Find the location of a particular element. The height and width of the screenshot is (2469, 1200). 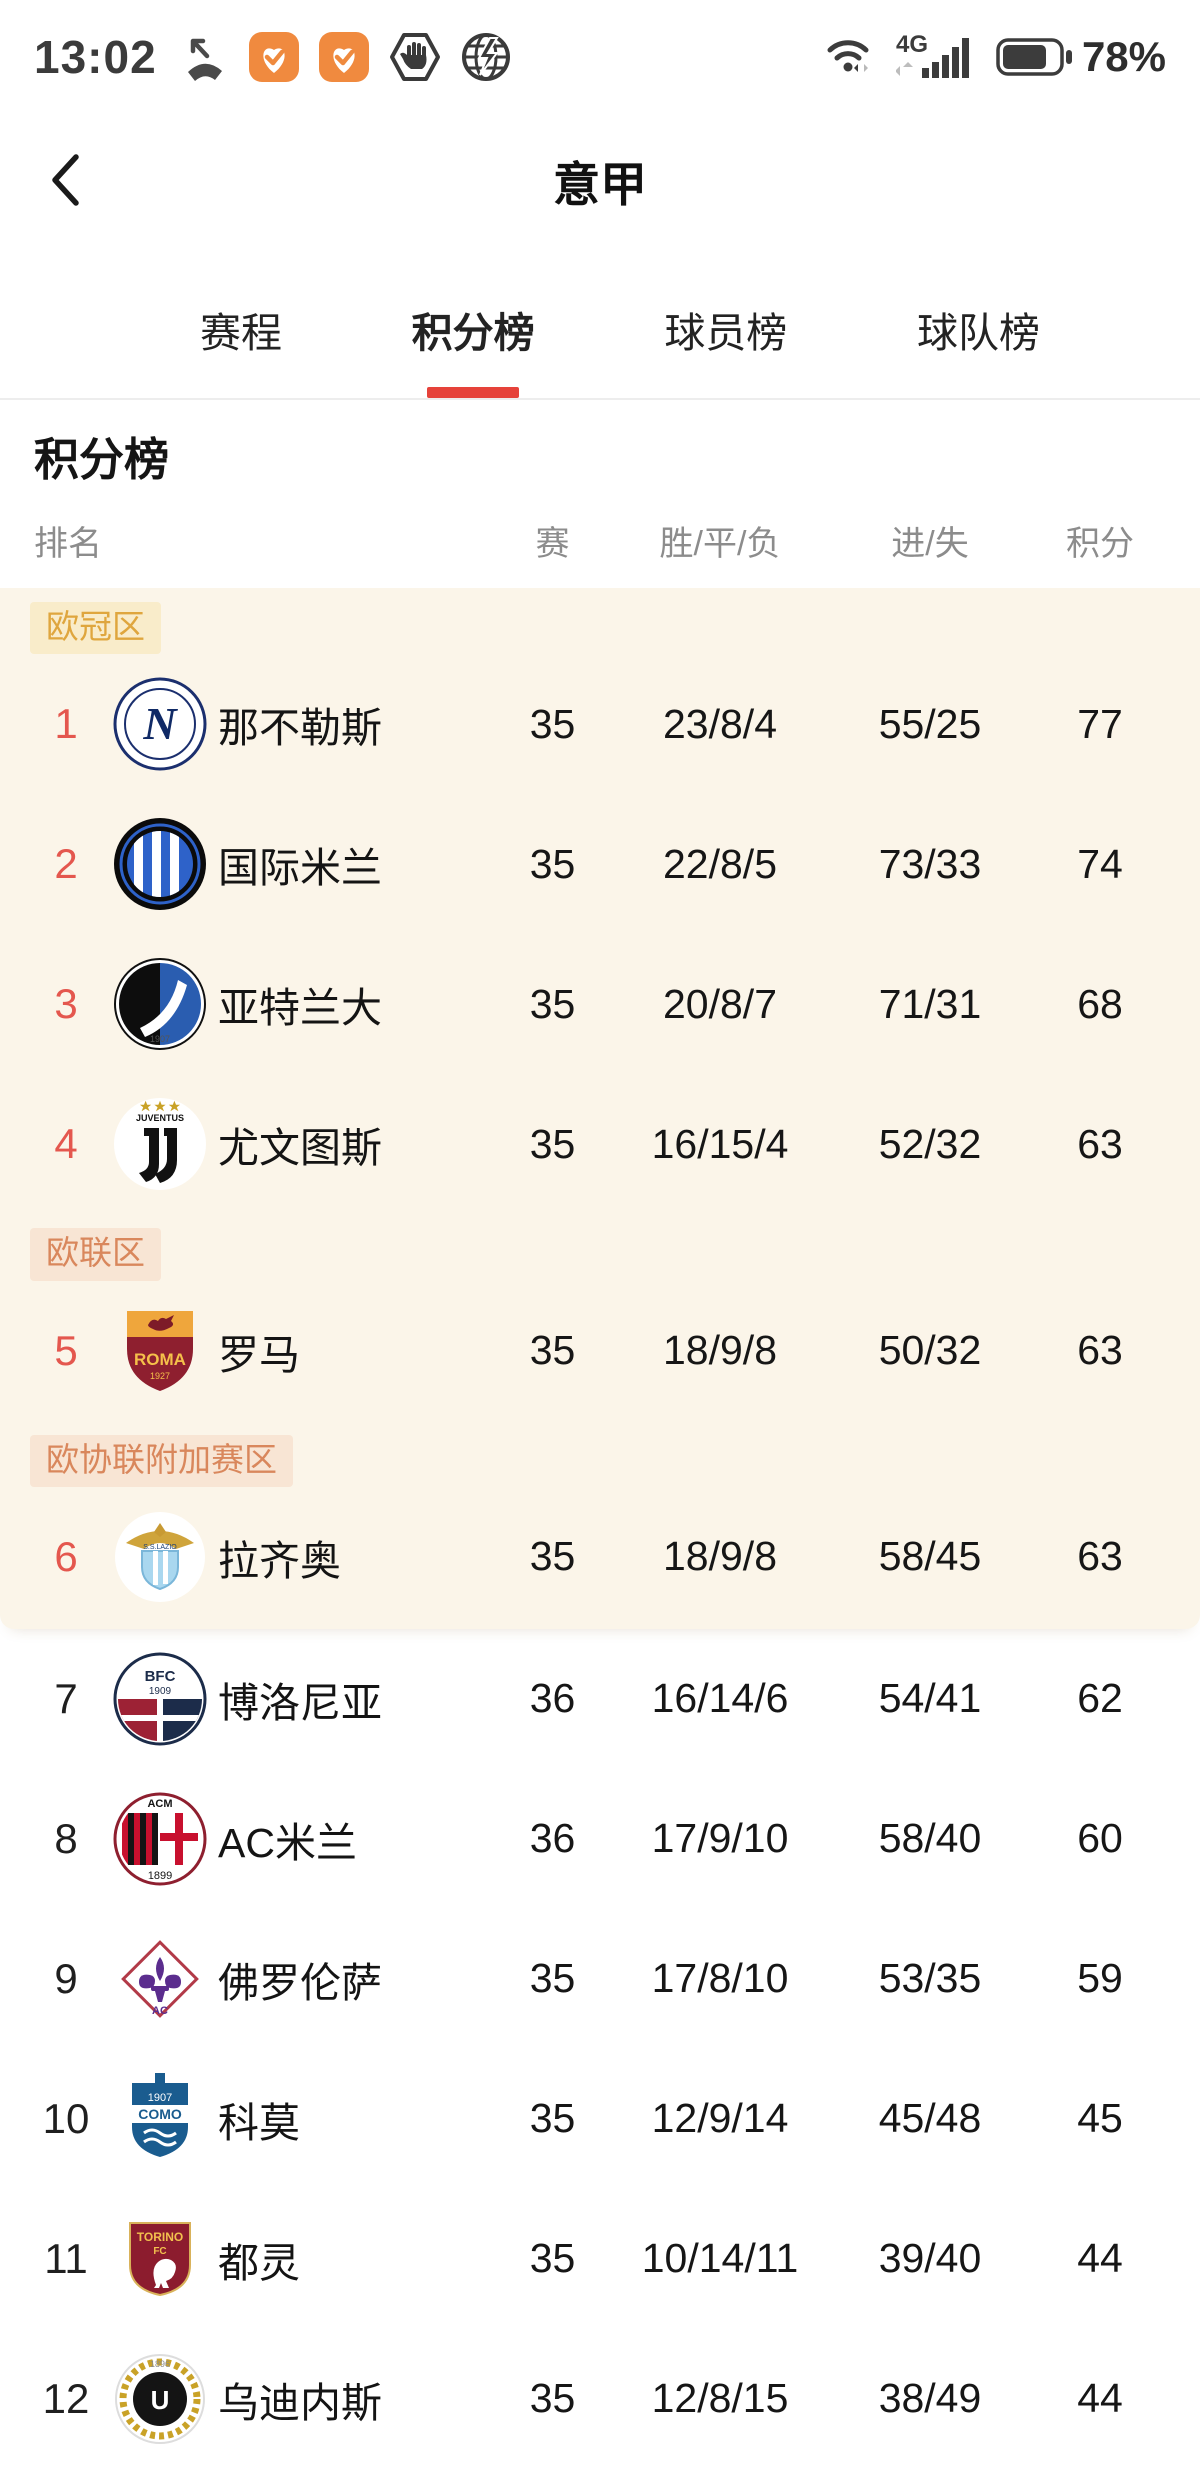

team-name: 乌迪内斯 is located at coordinates (300, 2402).